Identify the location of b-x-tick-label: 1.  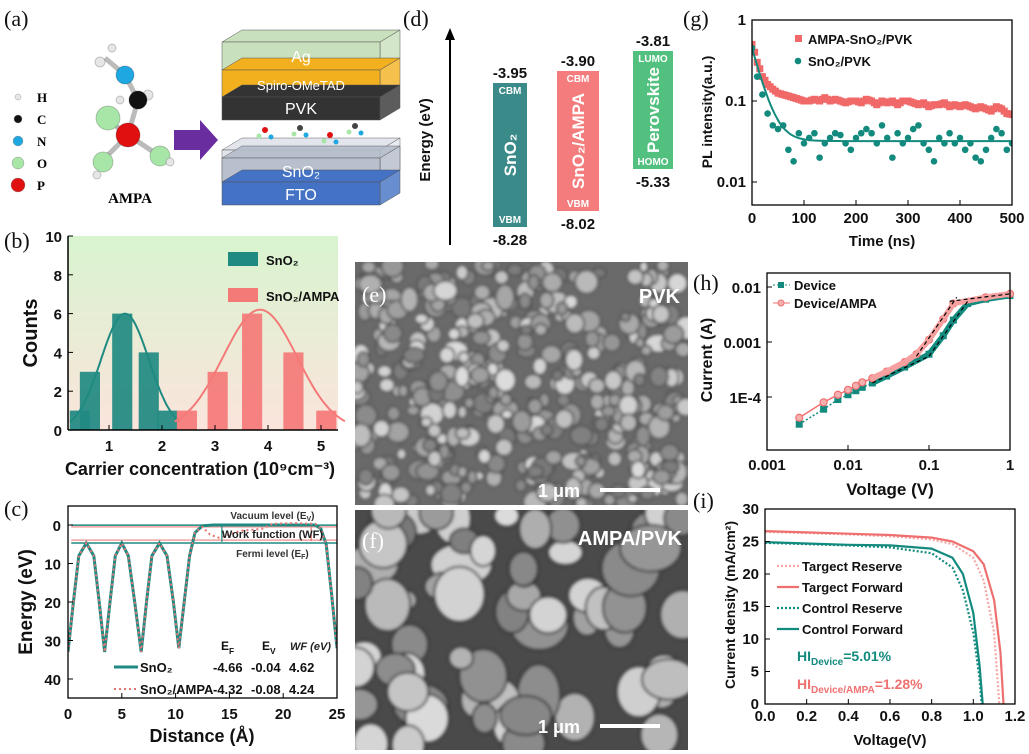
(109, 446).